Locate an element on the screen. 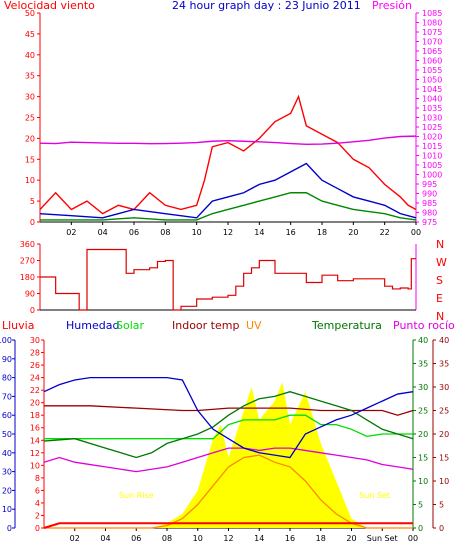 The width and height of the screenshot is (463, 555). right-tick-label: 1060 is located at coordinates (432, 61).